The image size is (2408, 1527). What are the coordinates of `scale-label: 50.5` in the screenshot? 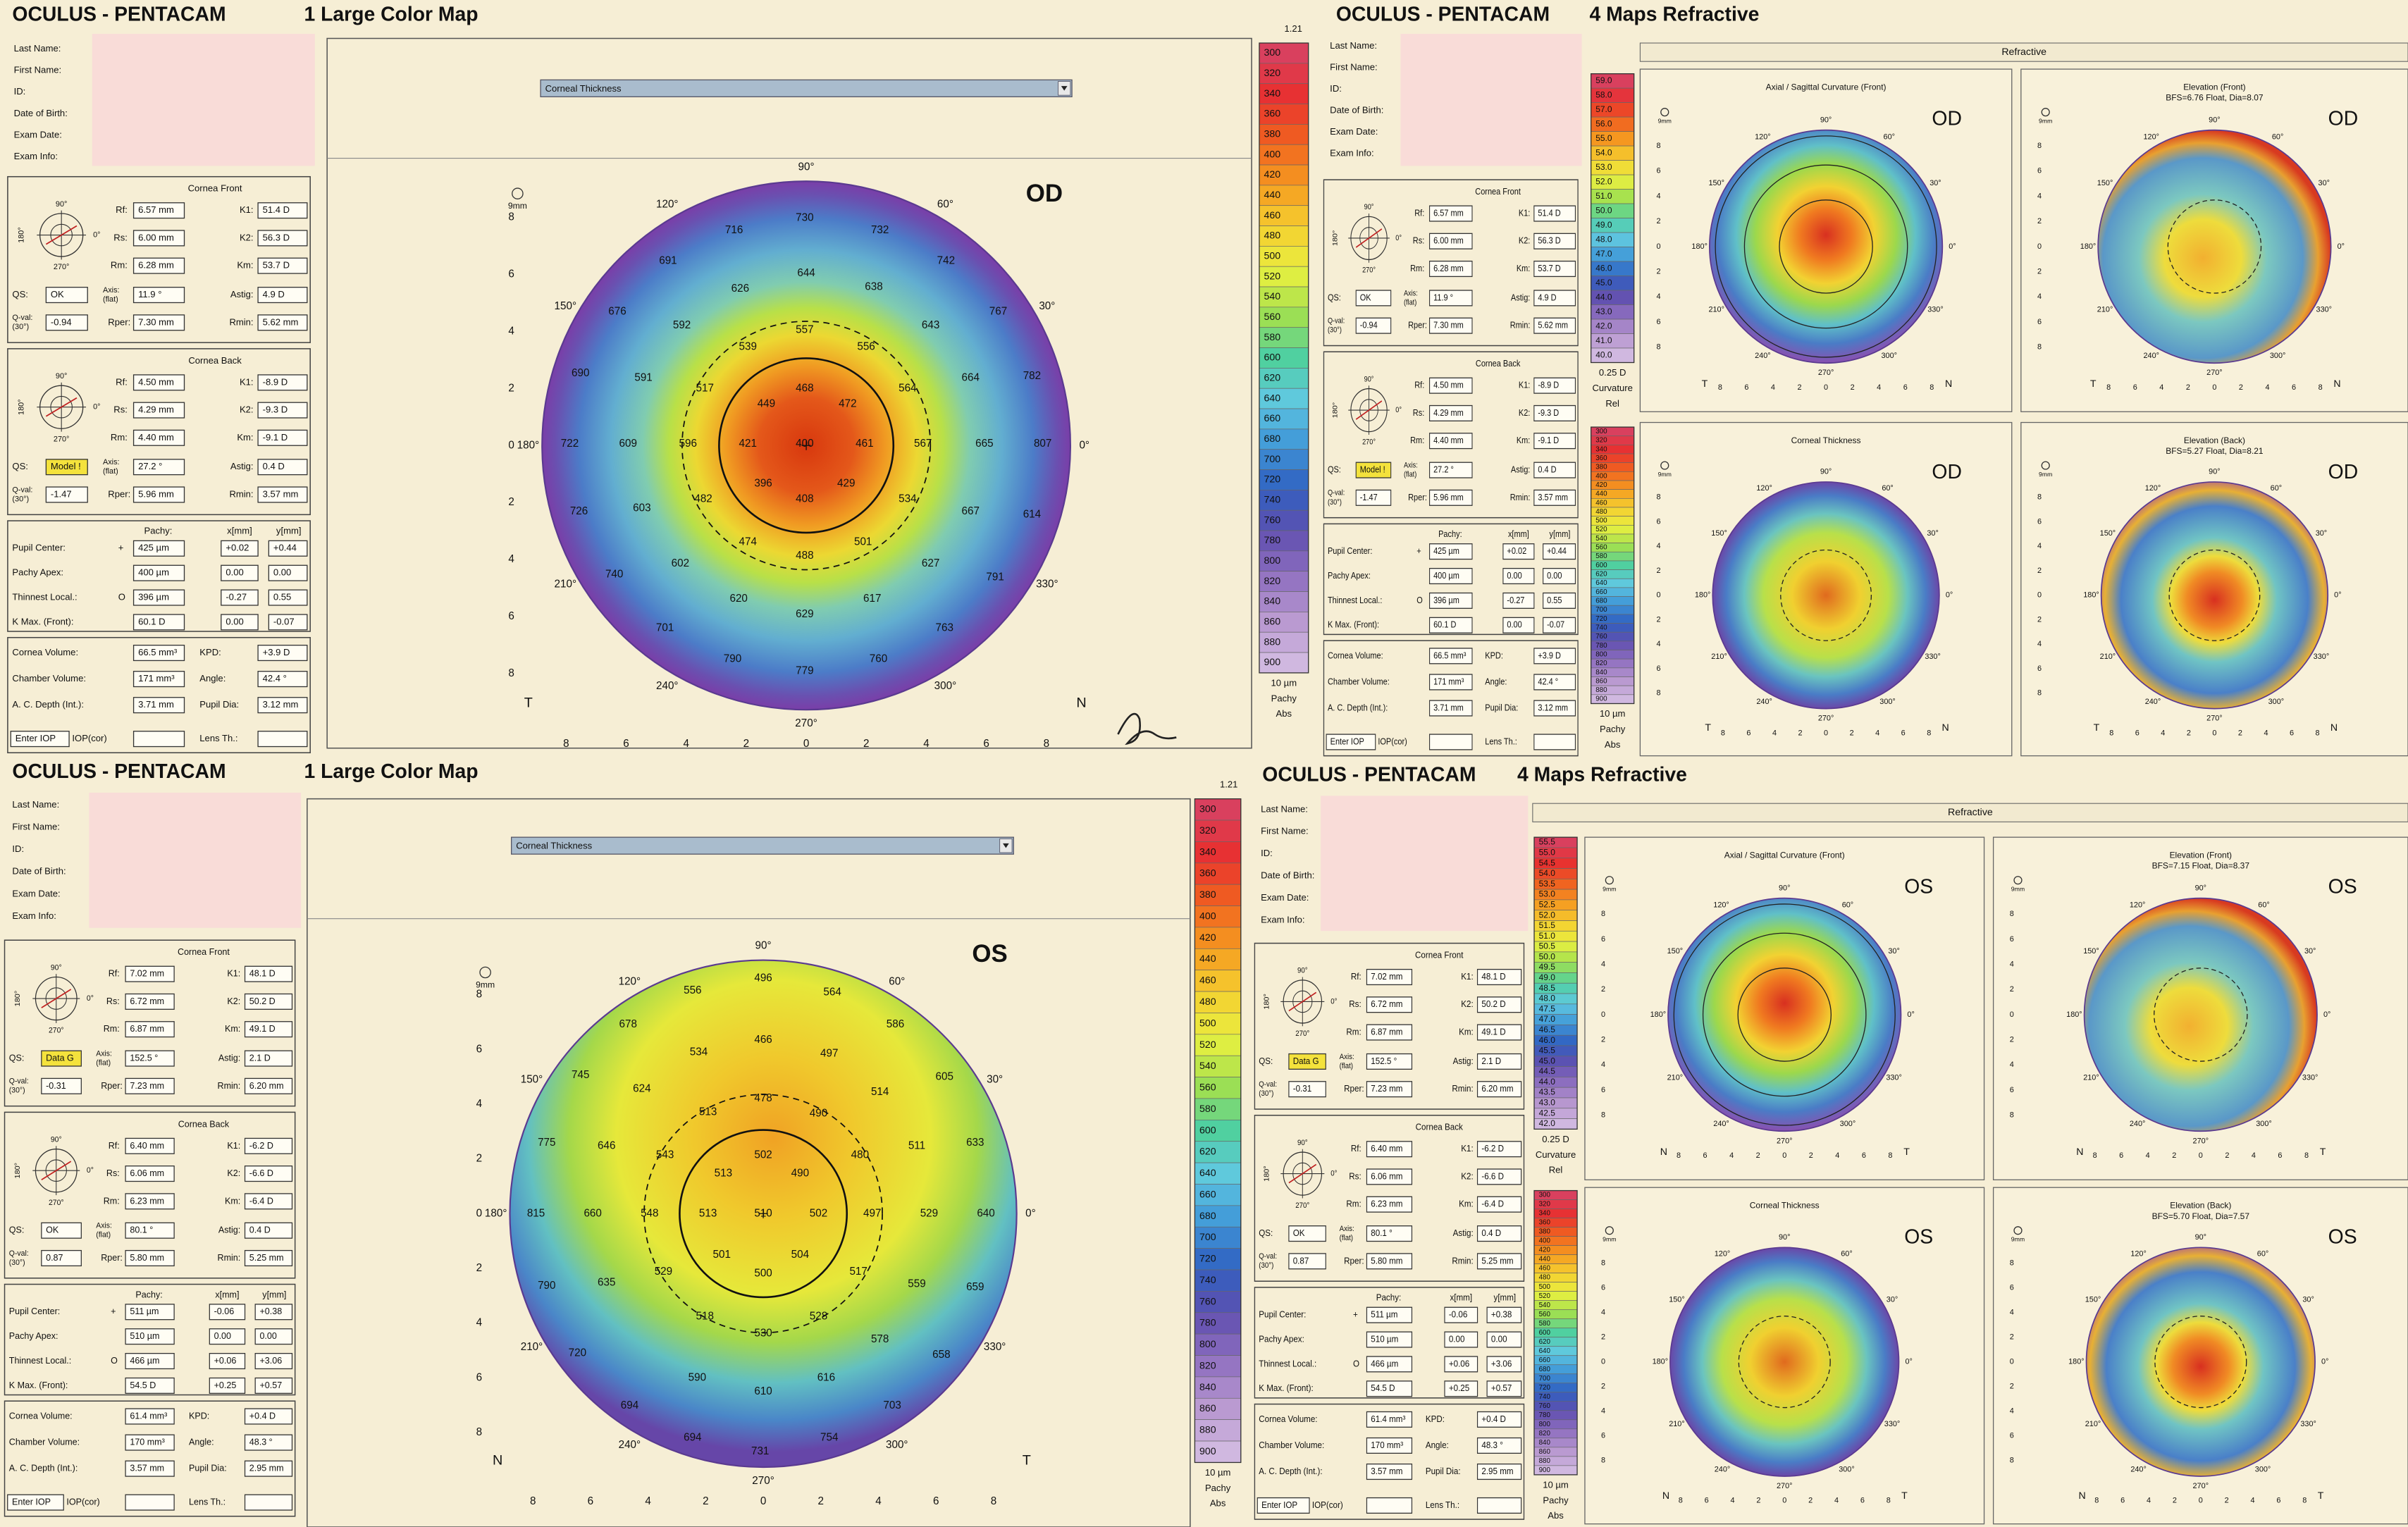 It's located at (1547, 946).